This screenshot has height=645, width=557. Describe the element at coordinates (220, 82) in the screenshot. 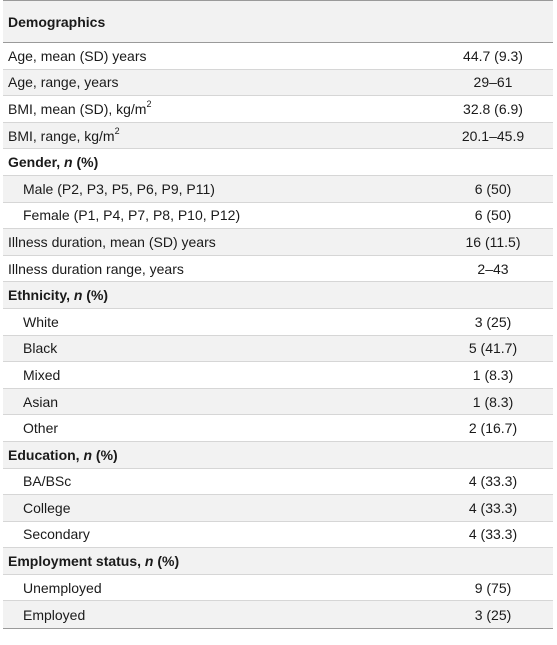

I see `row-label: Age, range, years` at that location.